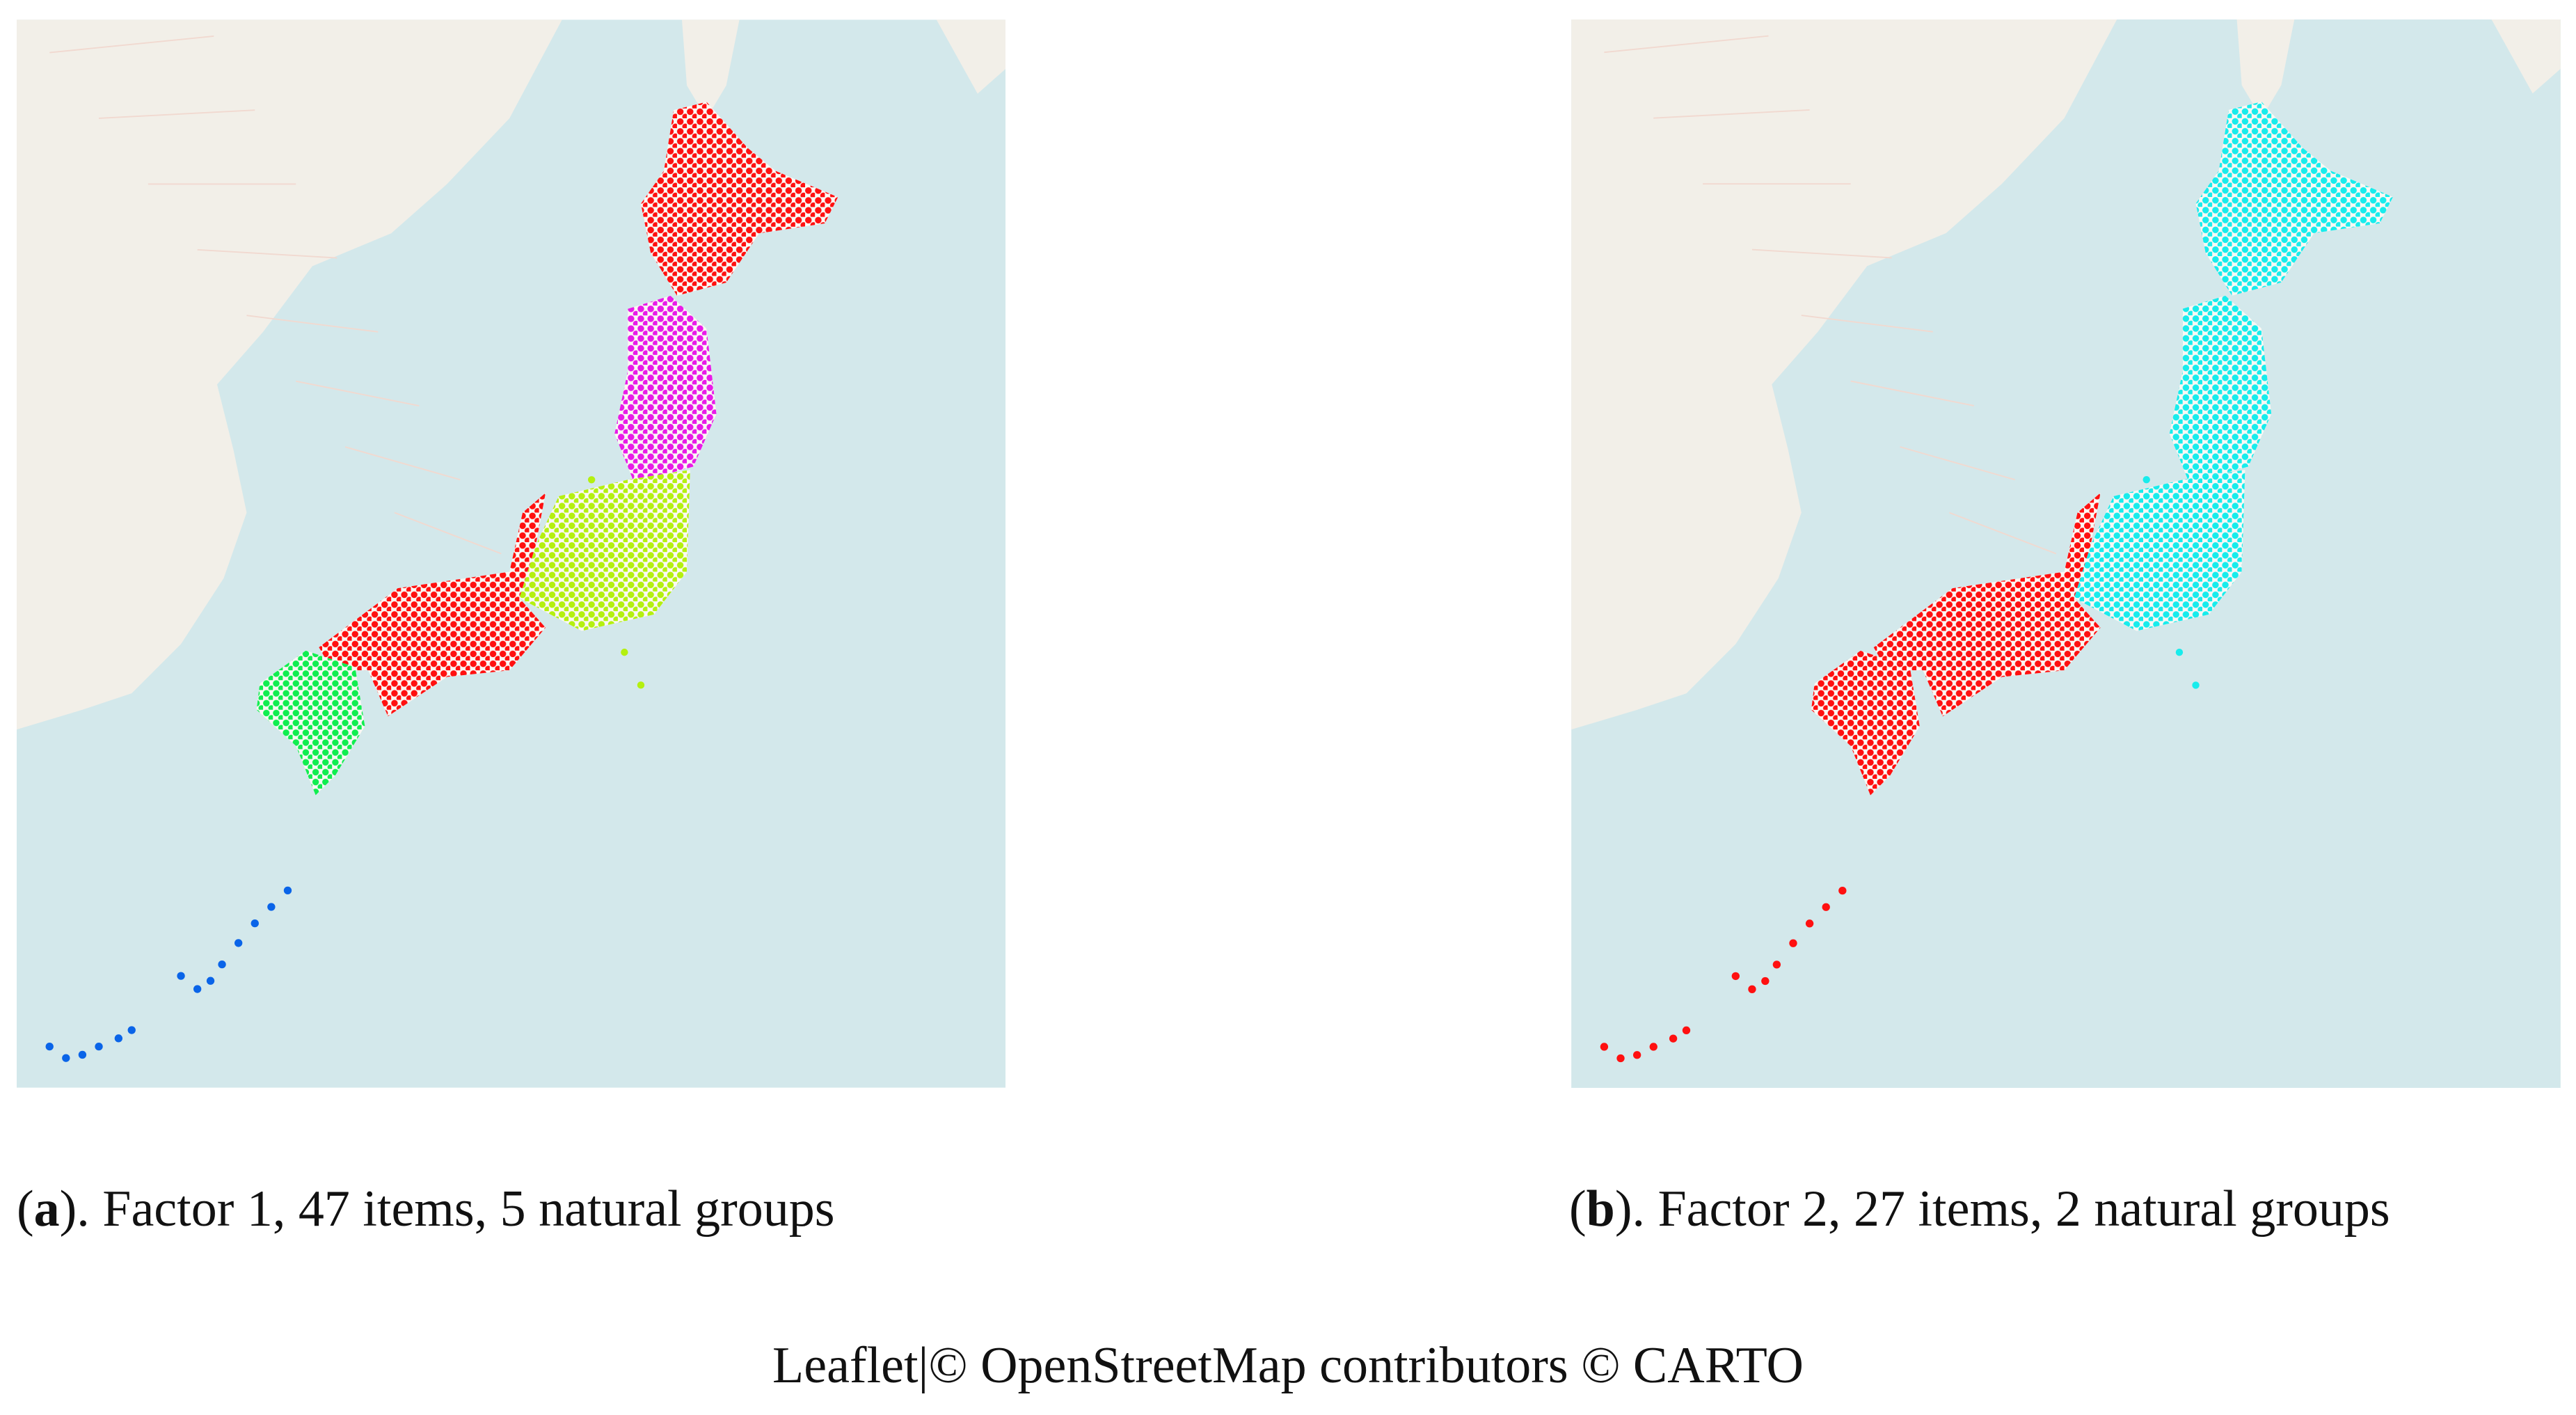 This screenshot has width=2576, height=1415. Describe the element at coordinates (1600, 1209) in the screenshot. I see `caption-label: b` at that location.